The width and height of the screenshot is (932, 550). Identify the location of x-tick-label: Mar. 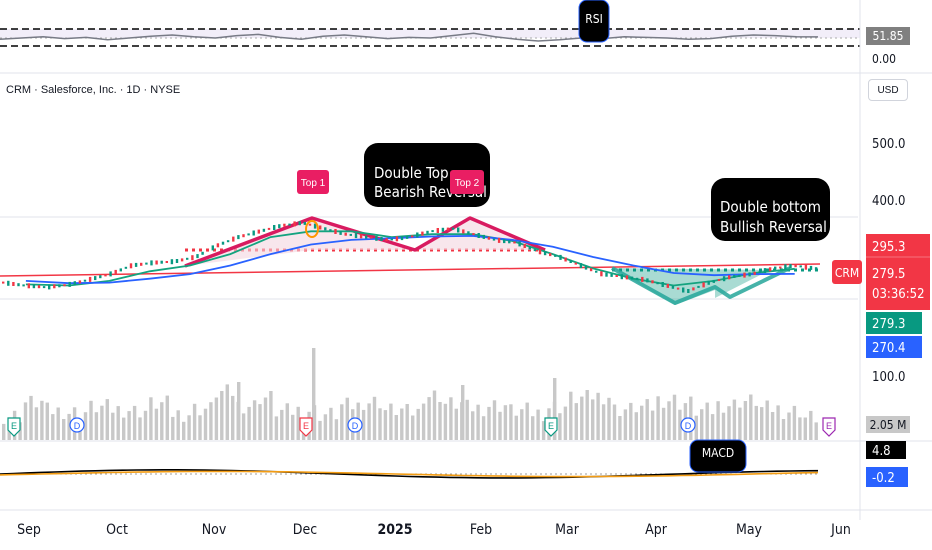
(567, 530).